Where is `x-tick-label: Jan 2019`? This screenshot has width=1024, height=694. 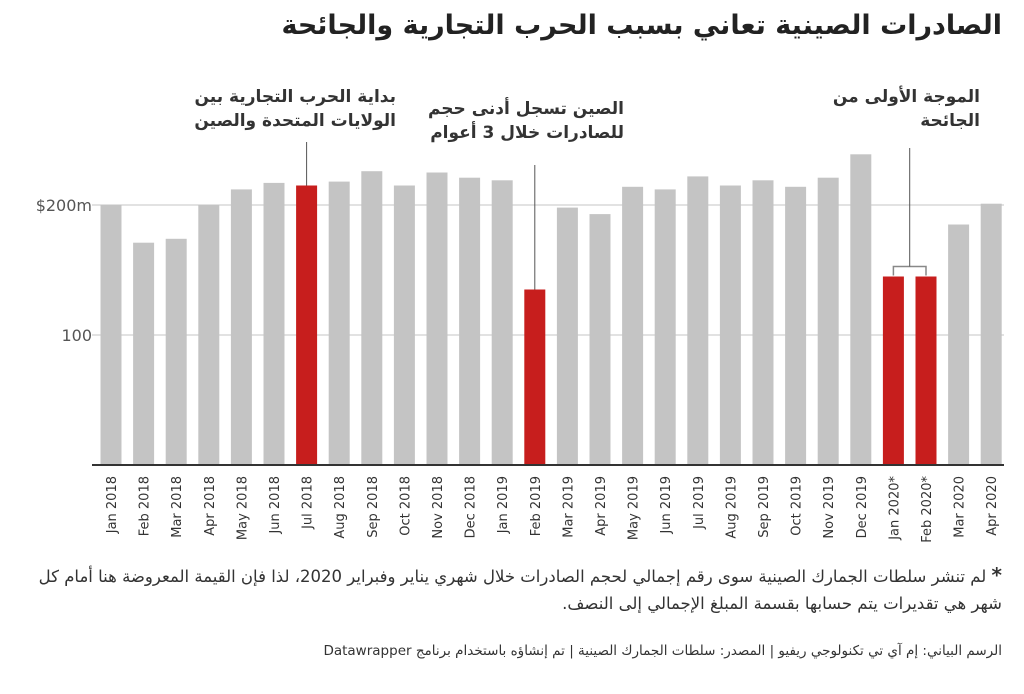
x-tick-label: Jan 2019 is located at coordinates (503, 505).